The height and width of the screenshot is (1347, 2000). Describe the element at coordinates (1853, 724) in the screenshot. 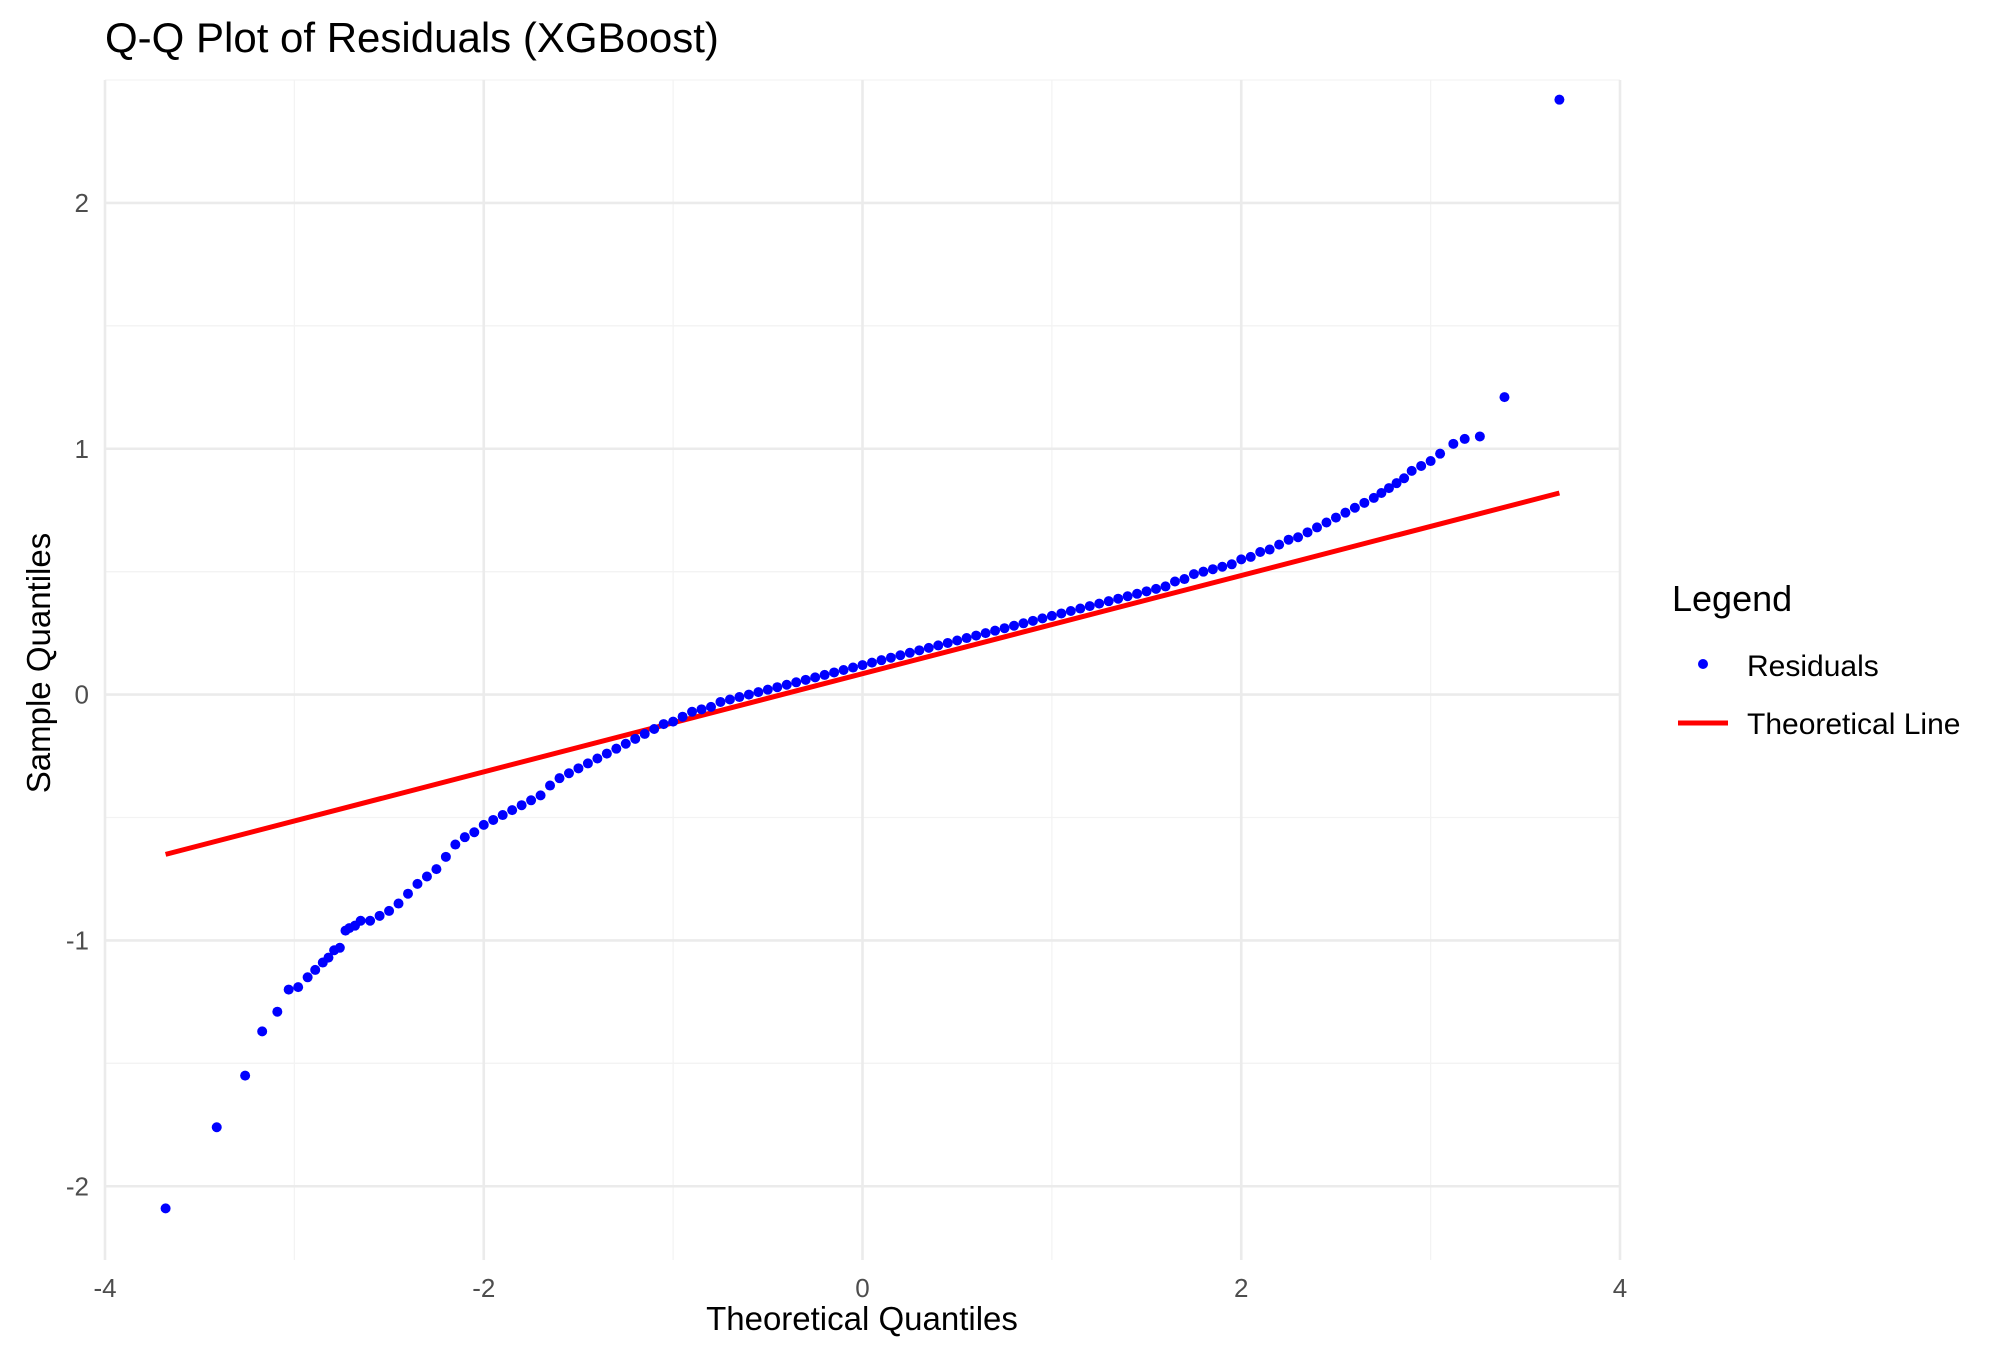

I see `legend-theoretical-line-label: Theoretical Line` at that location.